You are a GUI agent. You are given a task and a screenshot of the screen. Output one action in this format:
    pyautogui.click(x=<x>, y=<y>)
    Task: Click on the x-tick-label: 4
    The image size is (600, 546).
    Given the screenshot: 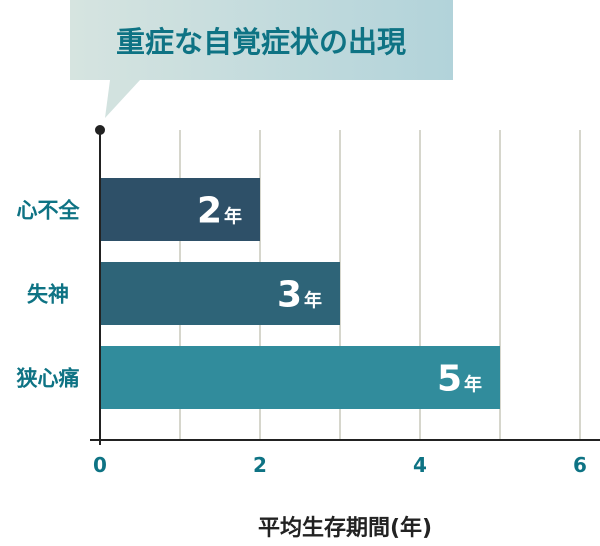 What is the action you would take?
    pyautogui.click(x=420, y=465)
    